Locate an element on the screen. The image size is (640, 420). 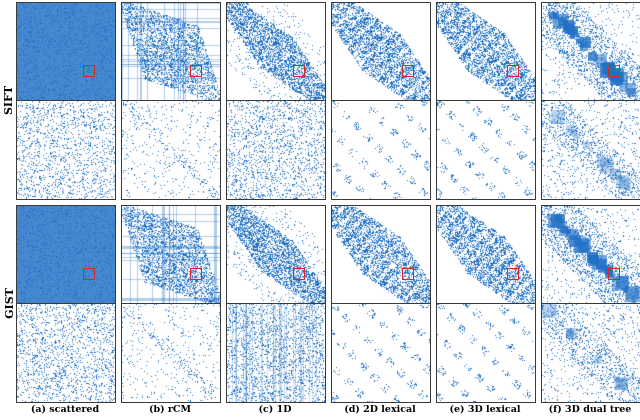
gist-zoom-3d-lexical is located at coordinates (486, 353).